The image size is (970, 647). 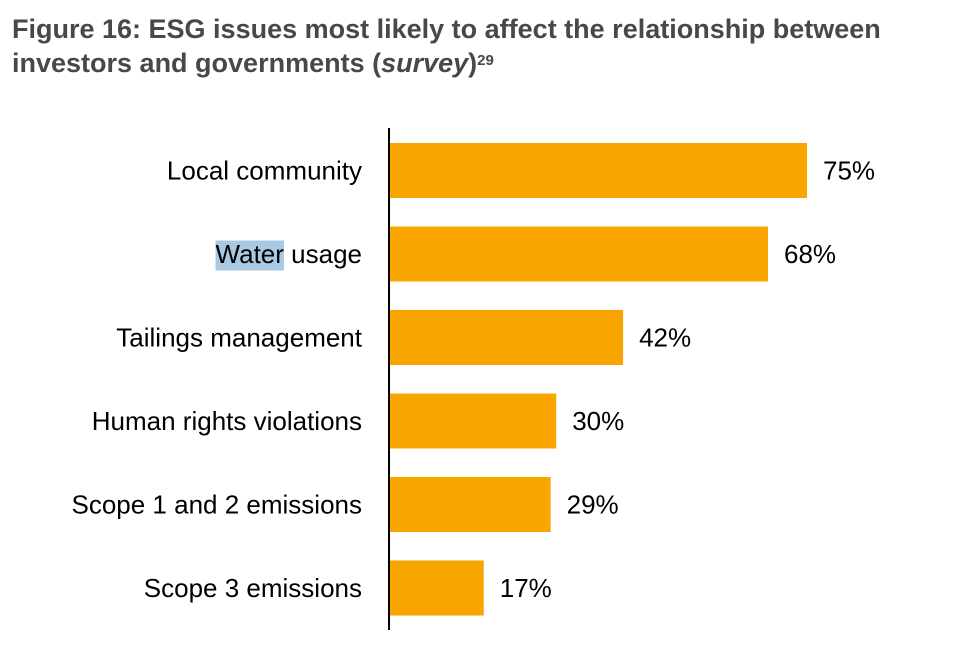 What do you see at coordinates (216, 505) in the screenshot?
I see `category-label: Scope 1 and 2 emissions` at bounding box center [216, 505].